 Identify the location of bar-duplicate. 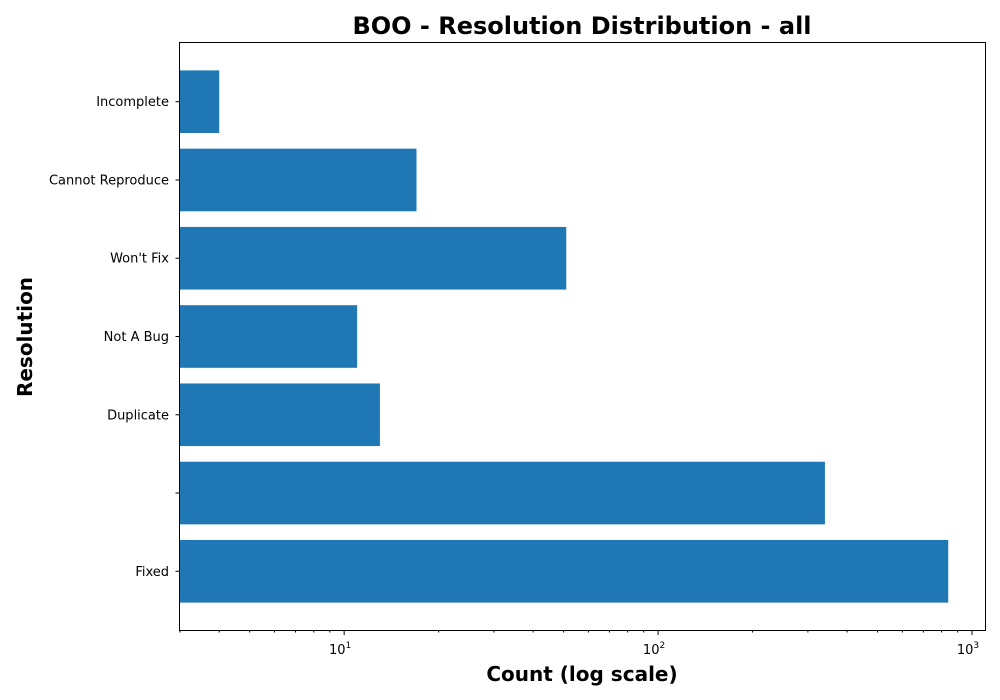
(280, 415).